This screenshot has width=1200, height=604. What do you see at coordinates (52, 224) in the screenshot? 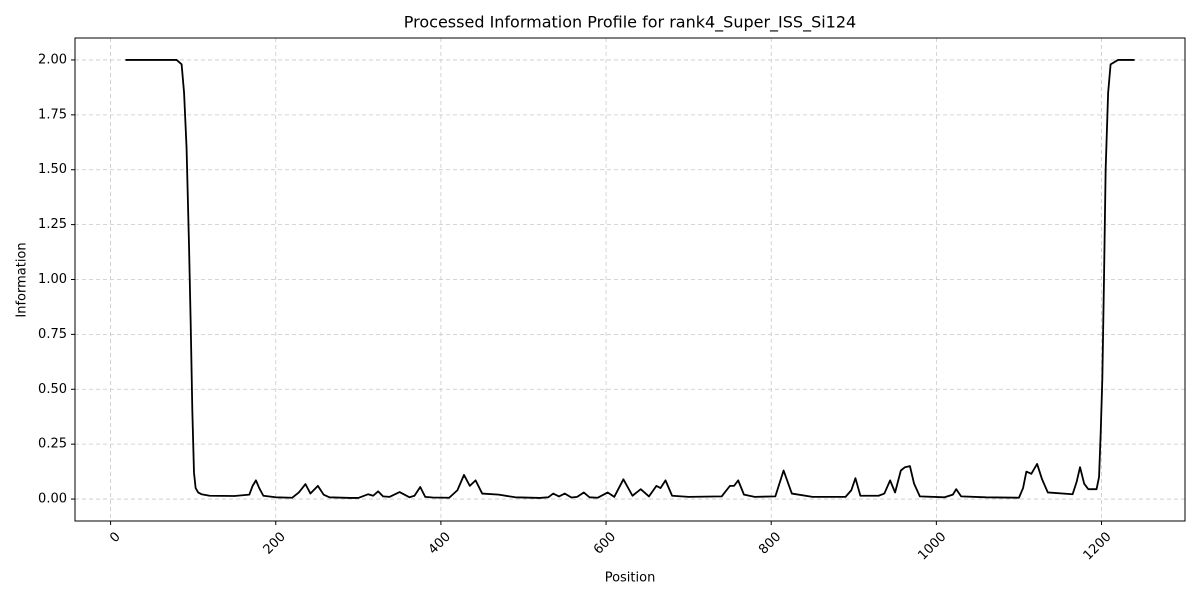
I see `y-tick-label: 1.25` at bounding box center [52, 224].